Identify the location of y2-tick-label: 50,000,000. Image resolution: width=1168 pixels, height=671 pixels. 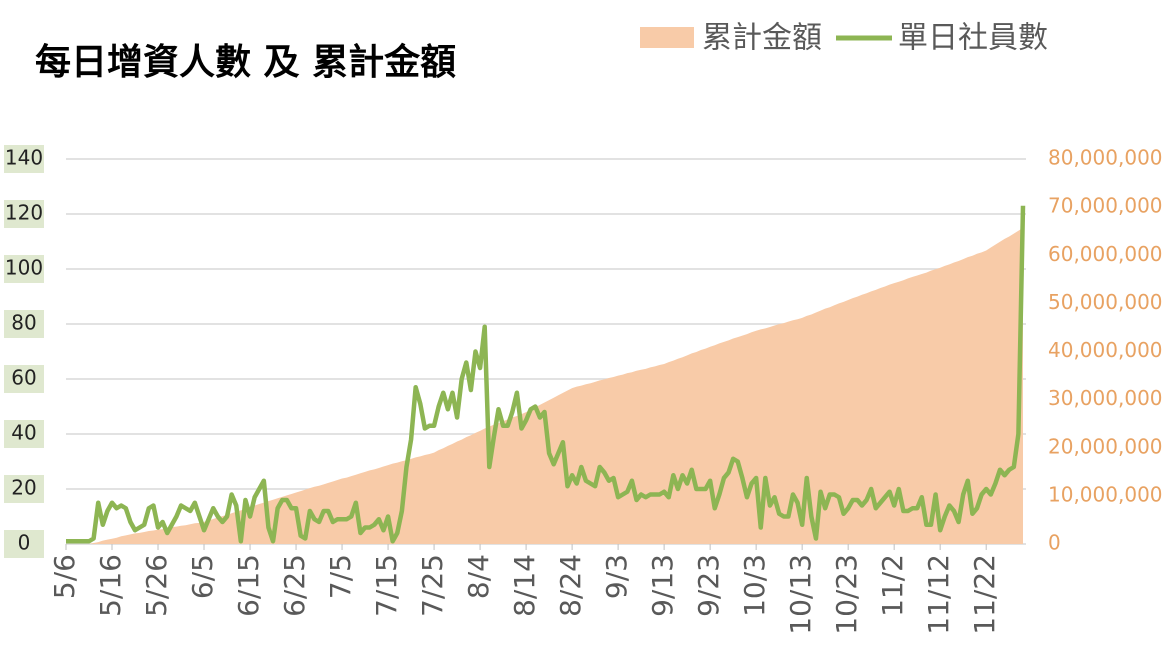
(1105, 302).